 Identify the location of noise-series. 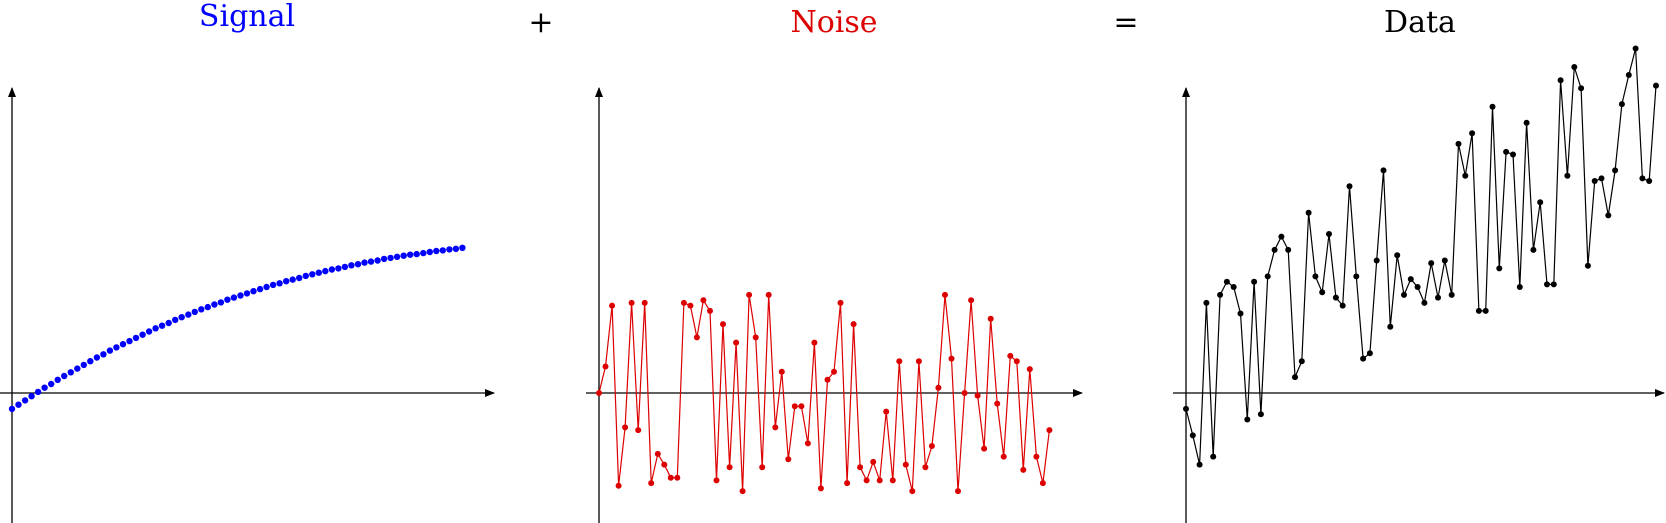
(824, 393).